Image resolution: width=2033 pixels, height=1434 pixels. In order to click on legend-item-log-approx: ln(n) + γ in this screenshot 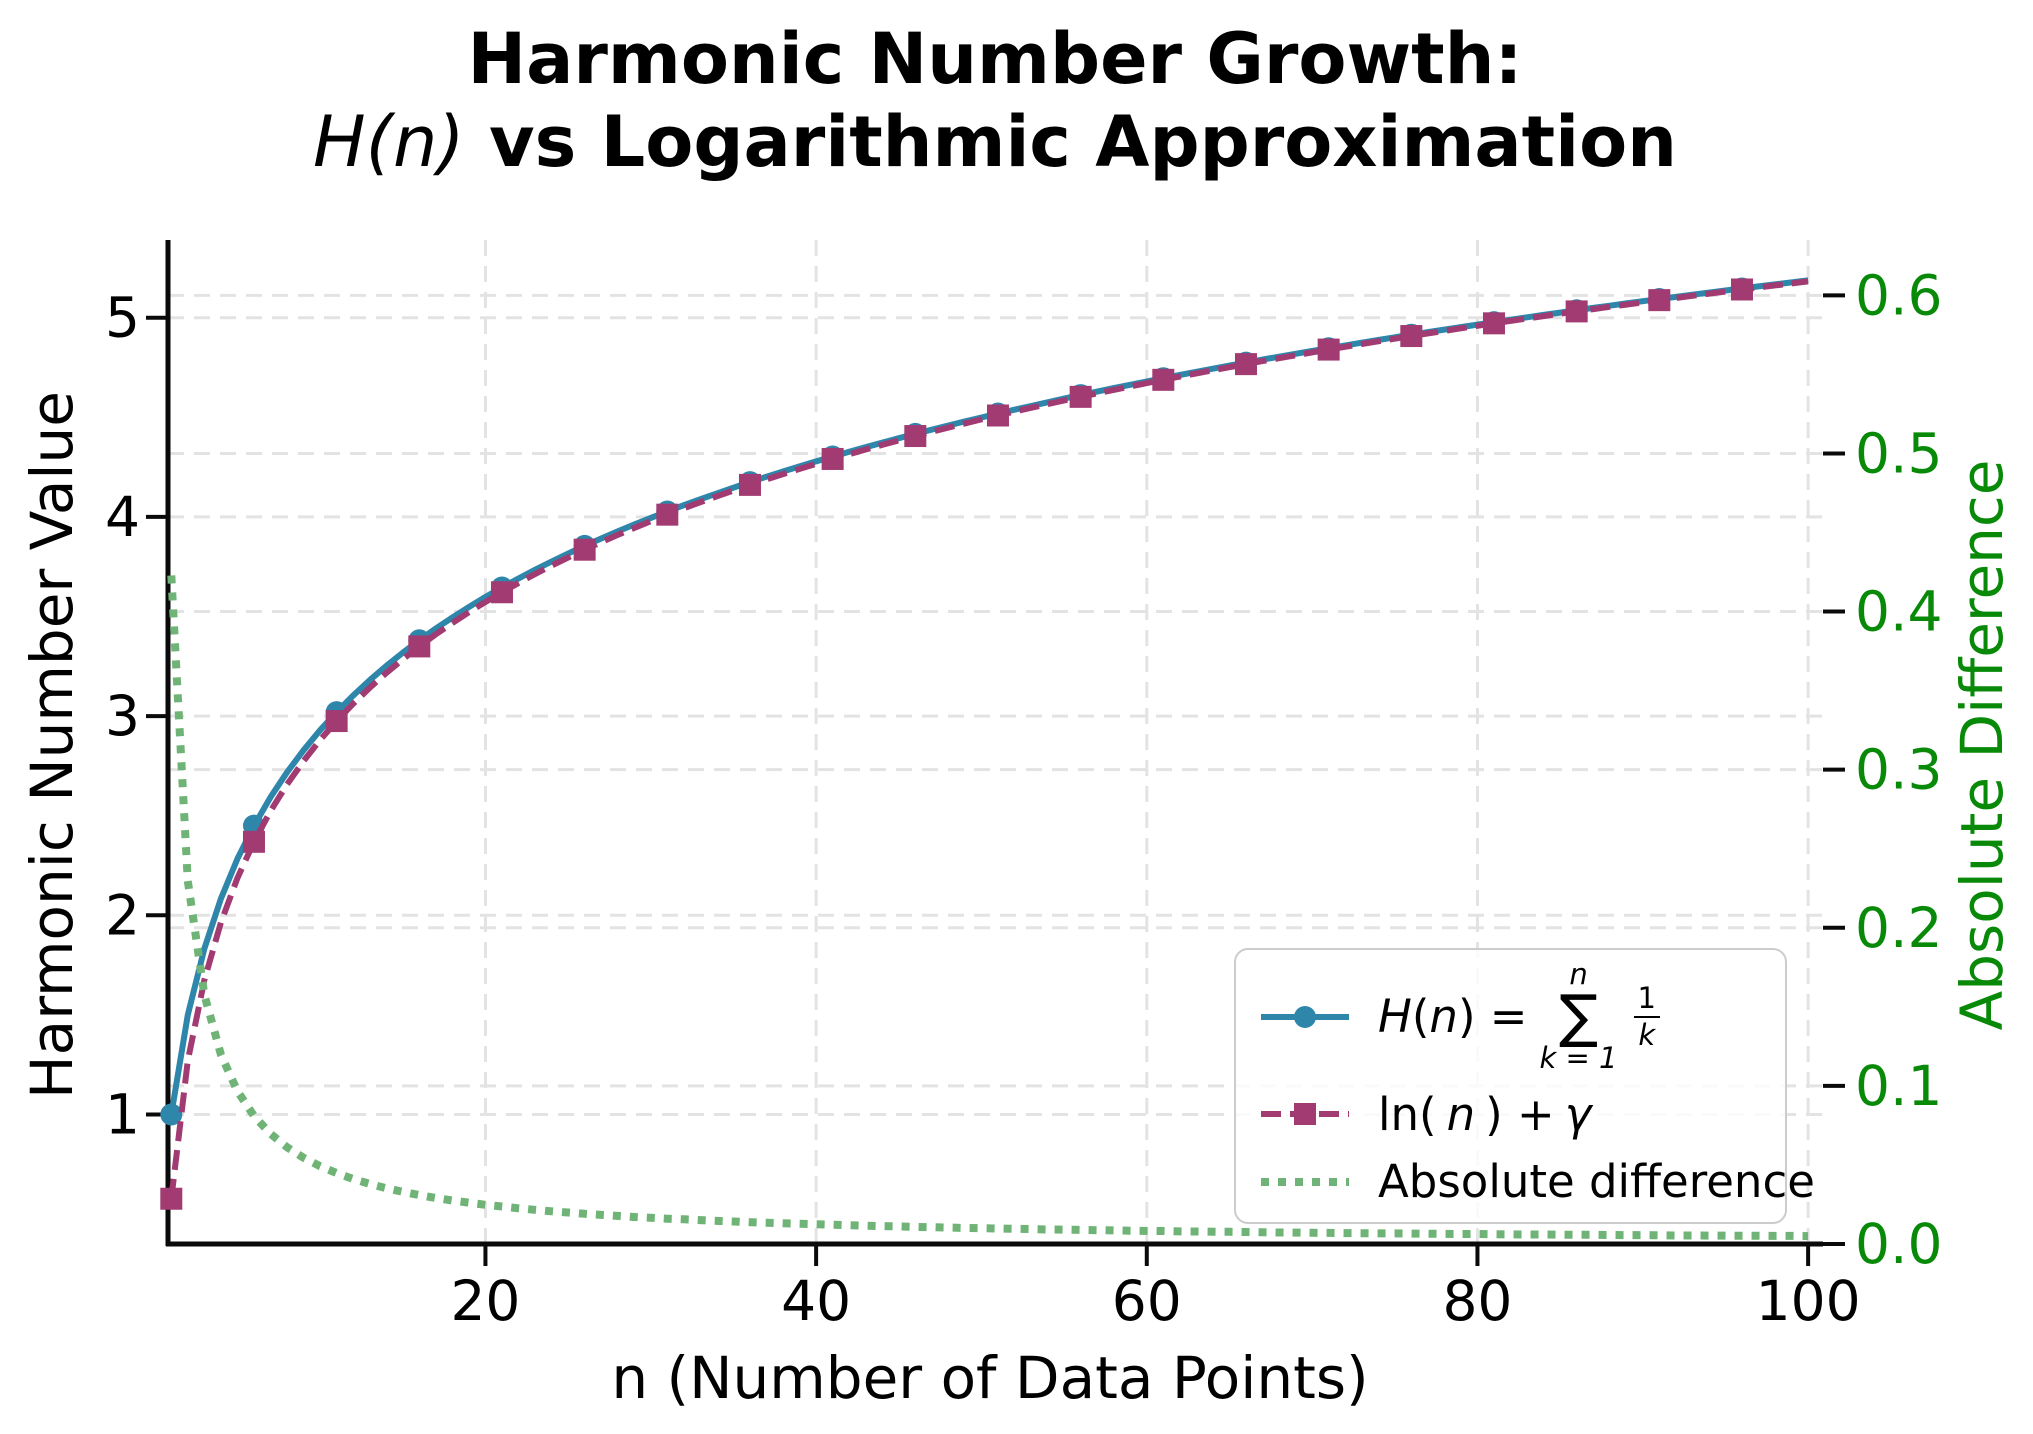, I will do `click(1511, 1114)`.